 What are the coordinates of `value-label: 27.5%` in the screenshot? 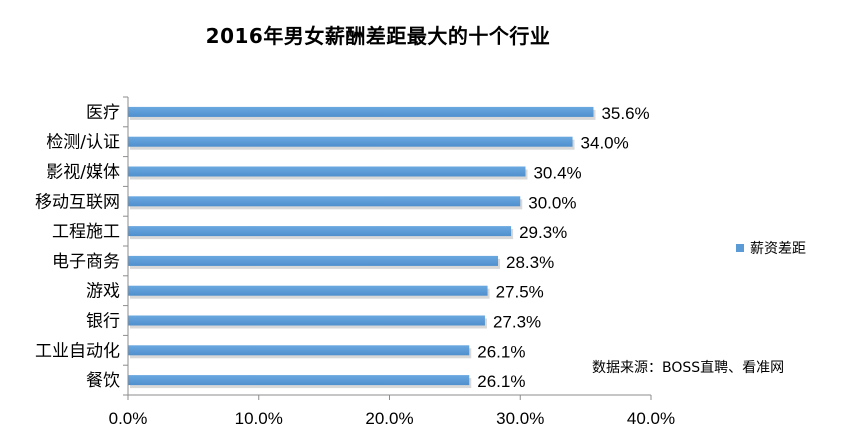 It's located at (520, 292).